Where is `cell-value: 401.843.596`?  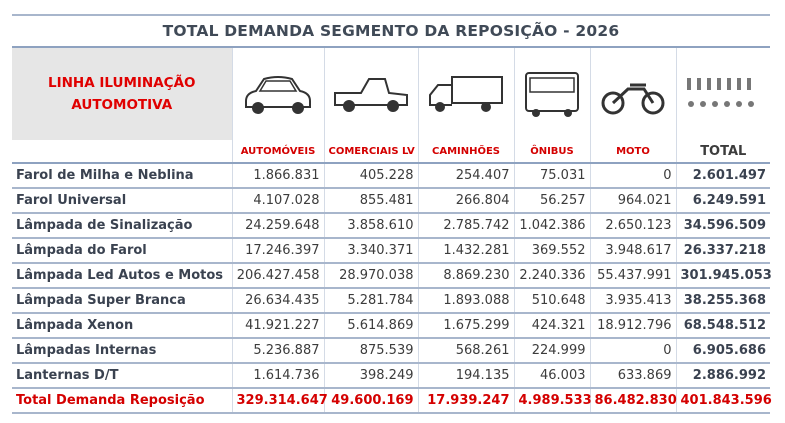
cell-value: 401.843.596 is located at coordinates (723, 401).